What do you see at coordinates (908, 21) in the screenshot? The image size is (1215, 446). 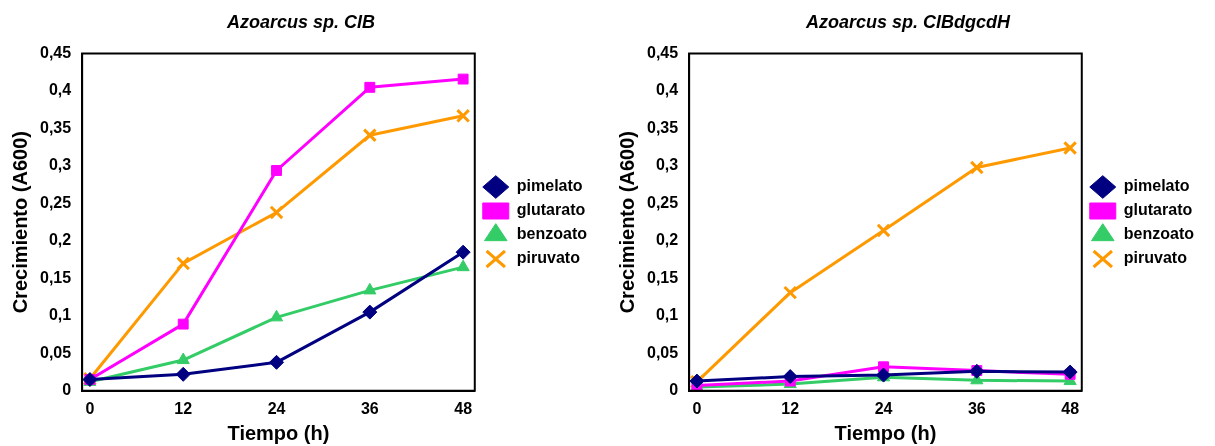 I see `chart-title: Azoarcus sp. CIBdgcdH` at bounding box center [908, 21].